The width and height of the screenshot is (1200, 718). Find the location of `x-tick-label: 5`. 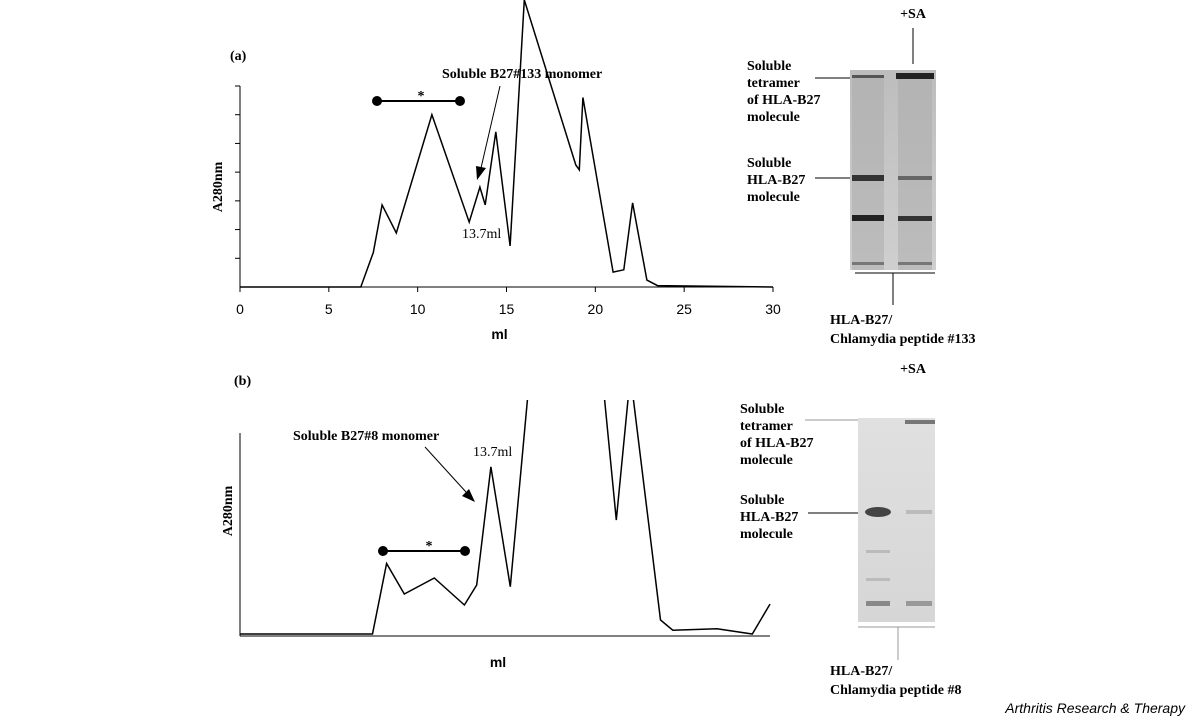

x-tick-label: 5 is located at coordinates (329, 309).